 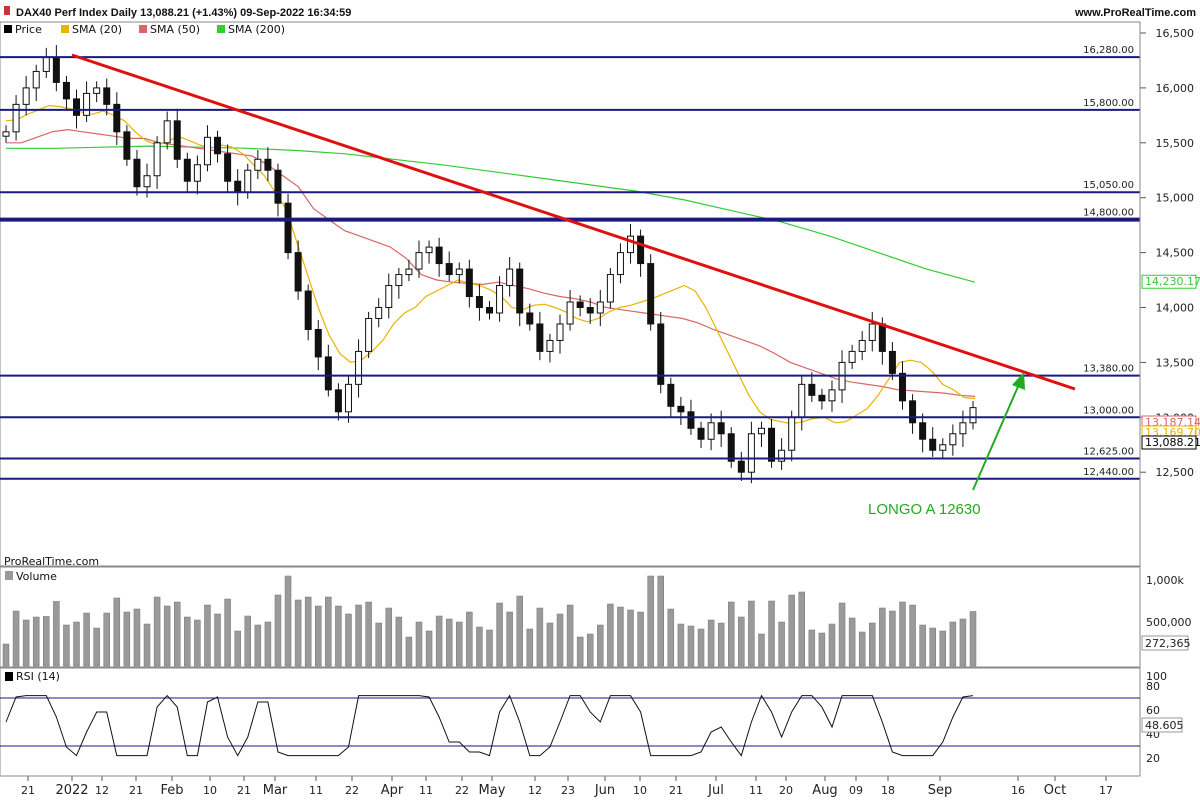 What do you see at coordinates (1153, 686) in the screenshot?
I see `rsi-tick-label: 80` at bounding box center [1153, 686].